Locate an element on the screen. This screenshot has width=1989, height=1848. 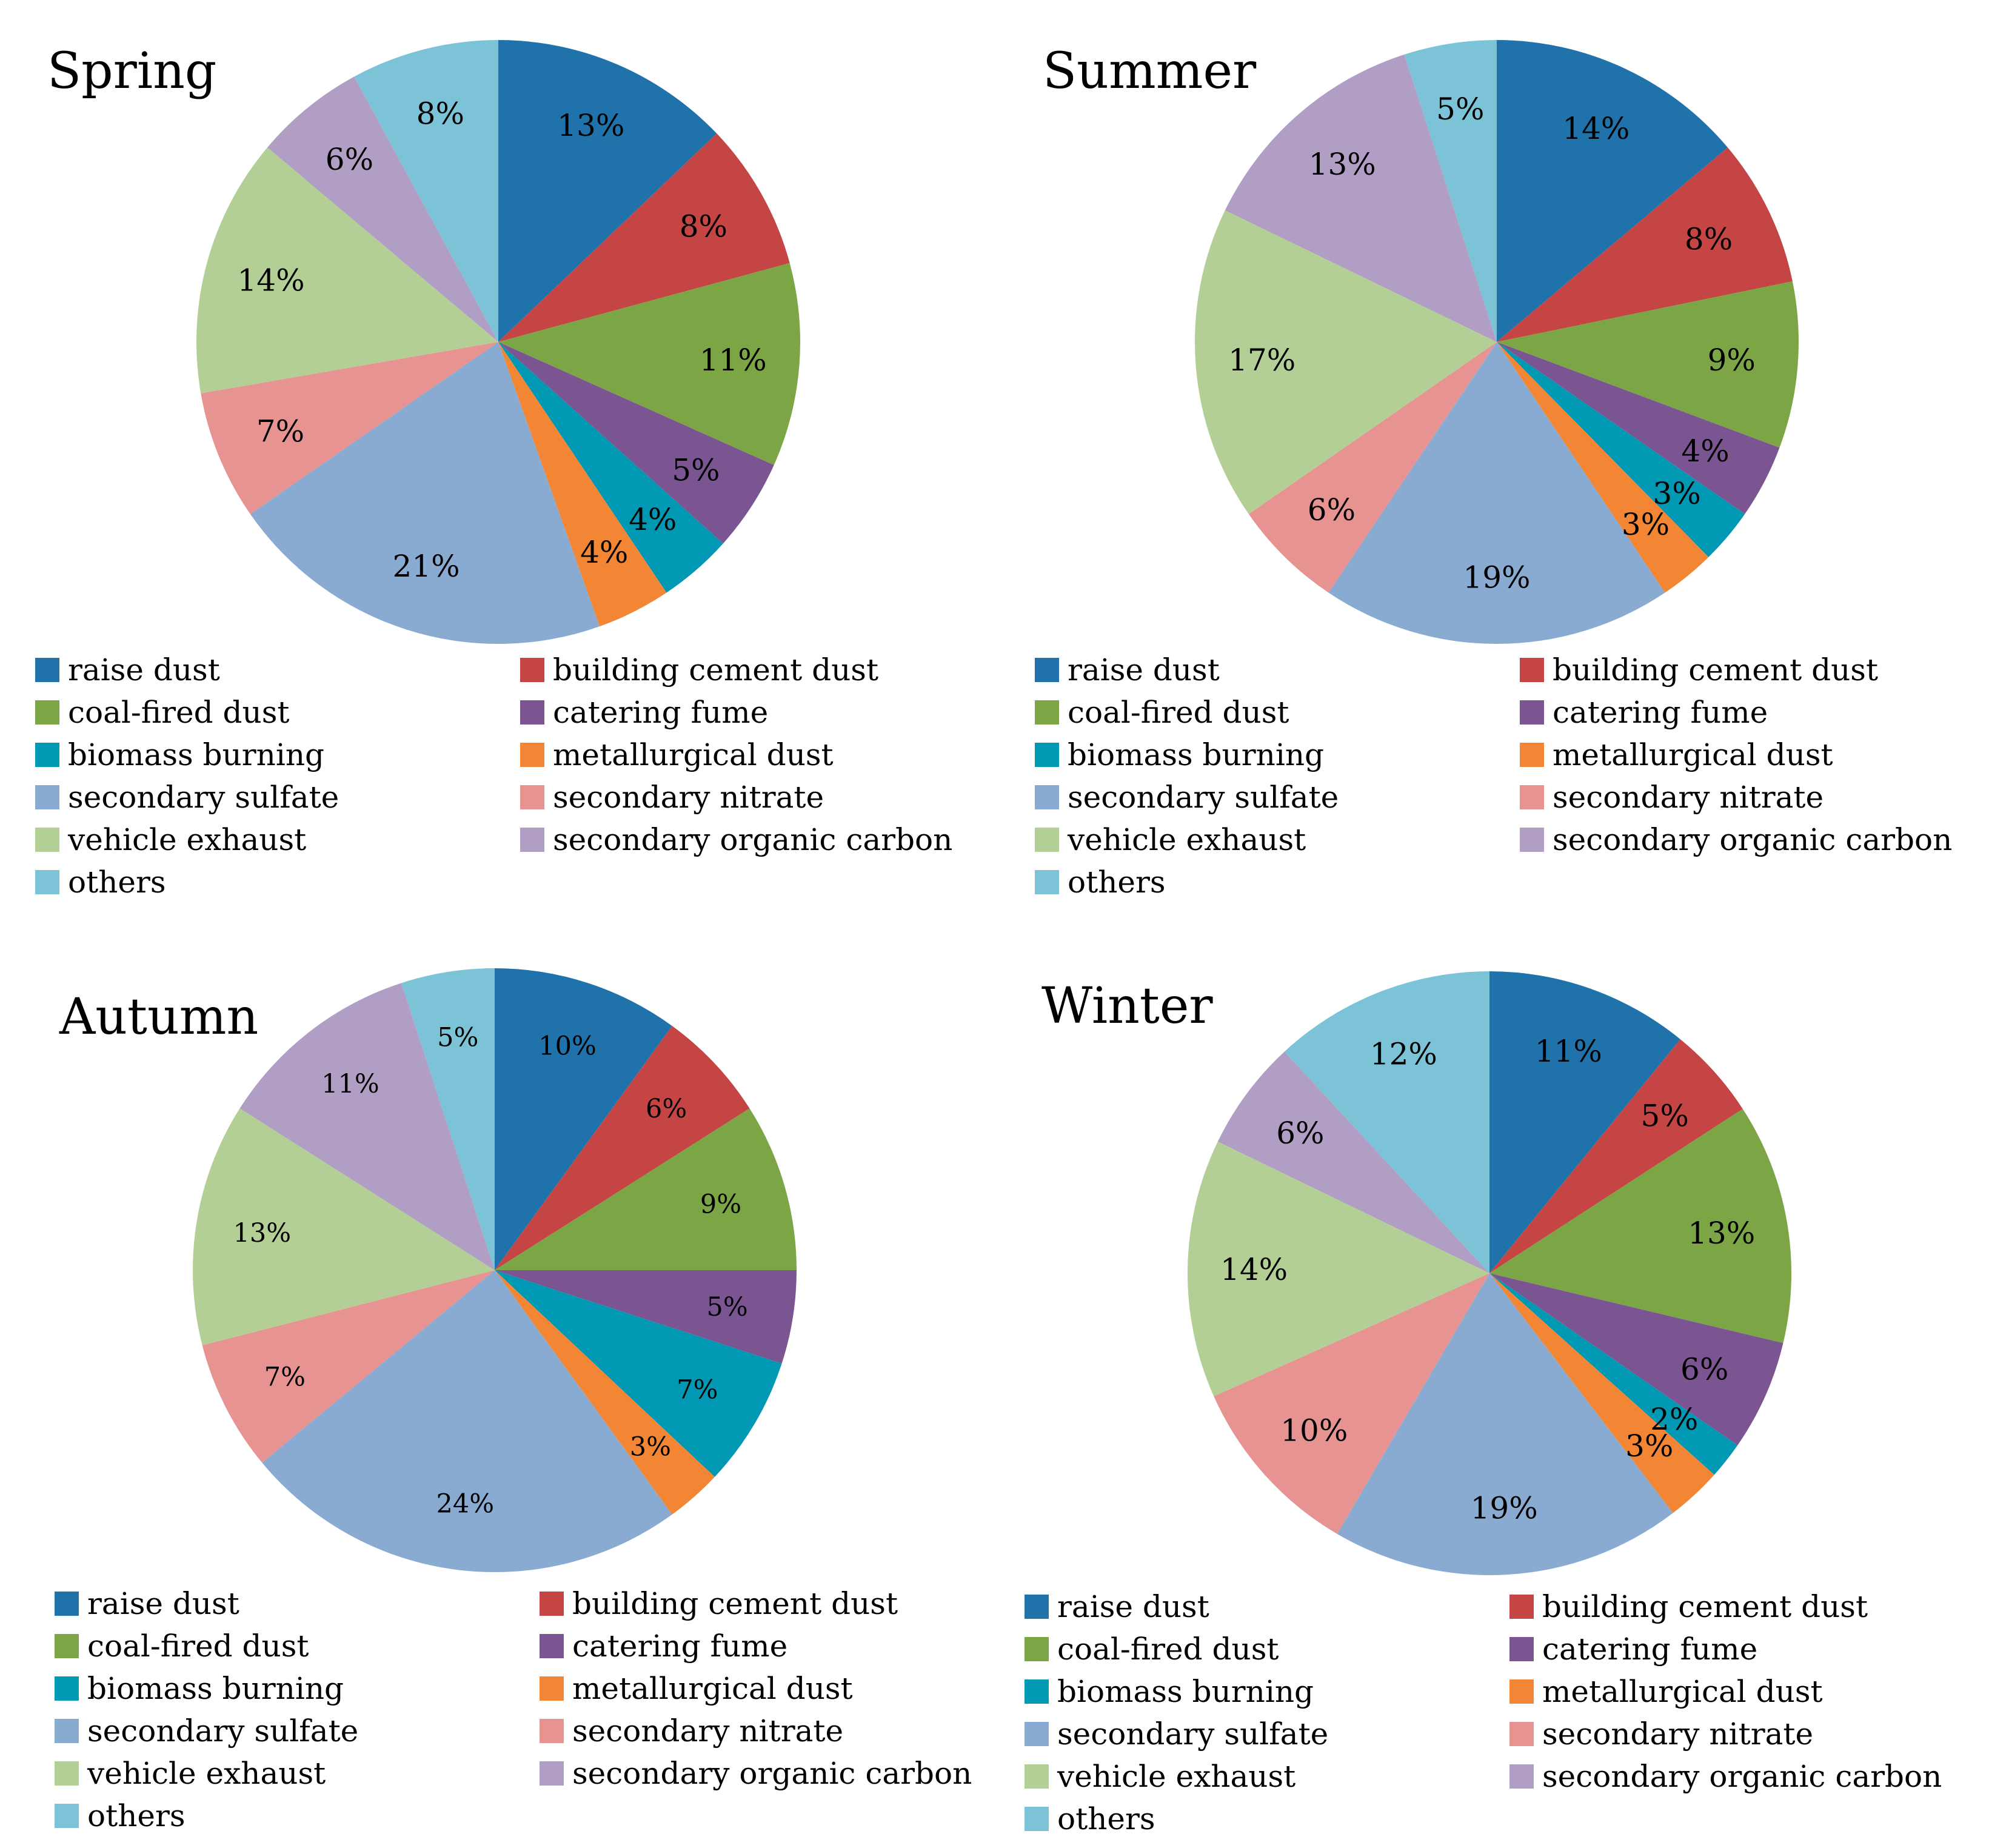
slice-label-secondary-organic-carbon: 11% is located at coordinates (350, 1084).